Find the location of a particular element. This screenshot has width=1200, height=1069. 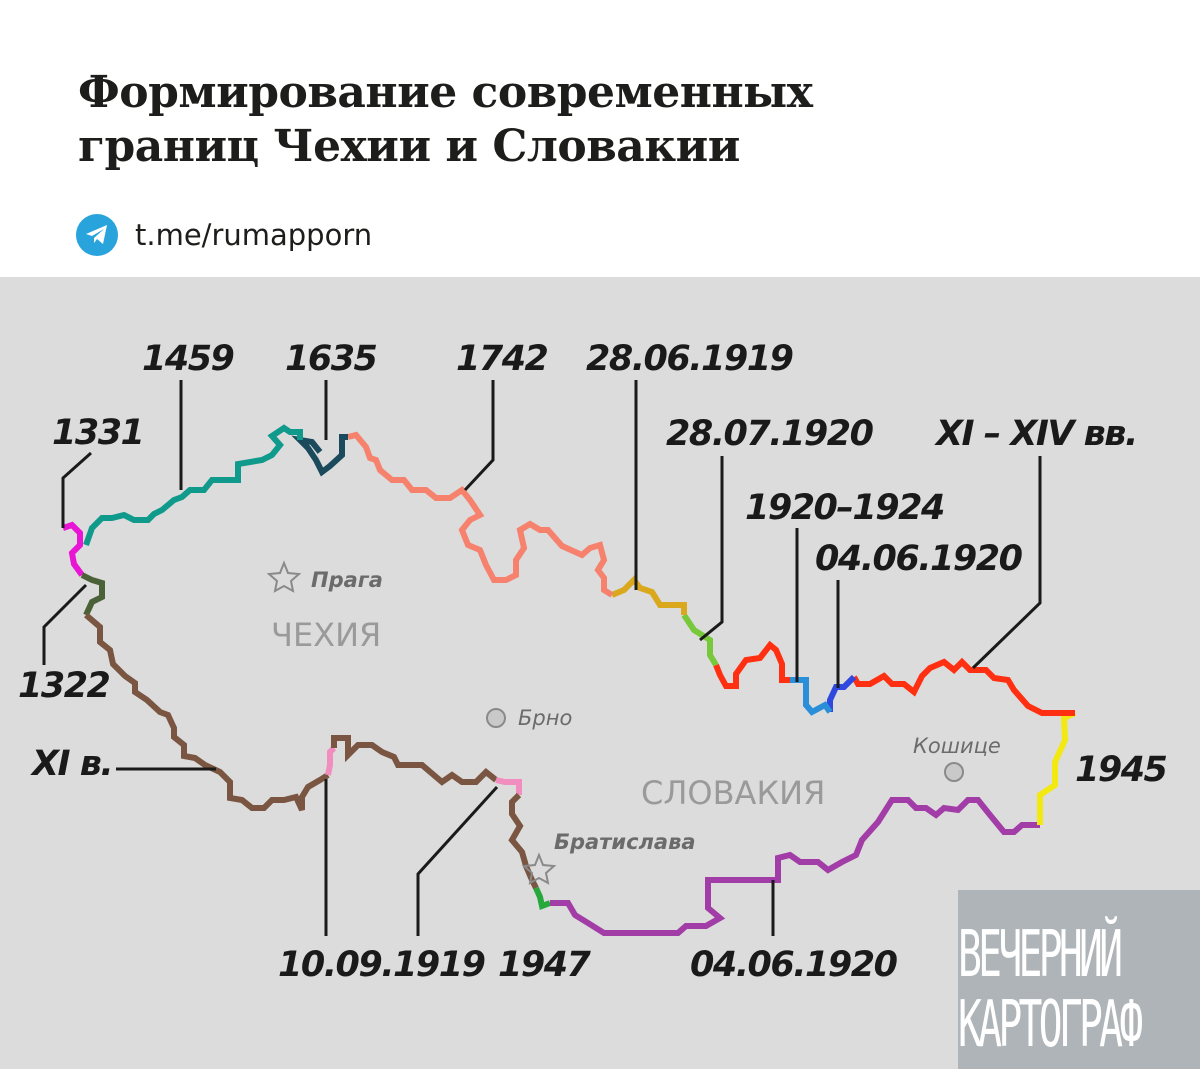

border-28-06-1919 is located at coordinates (648, 595).